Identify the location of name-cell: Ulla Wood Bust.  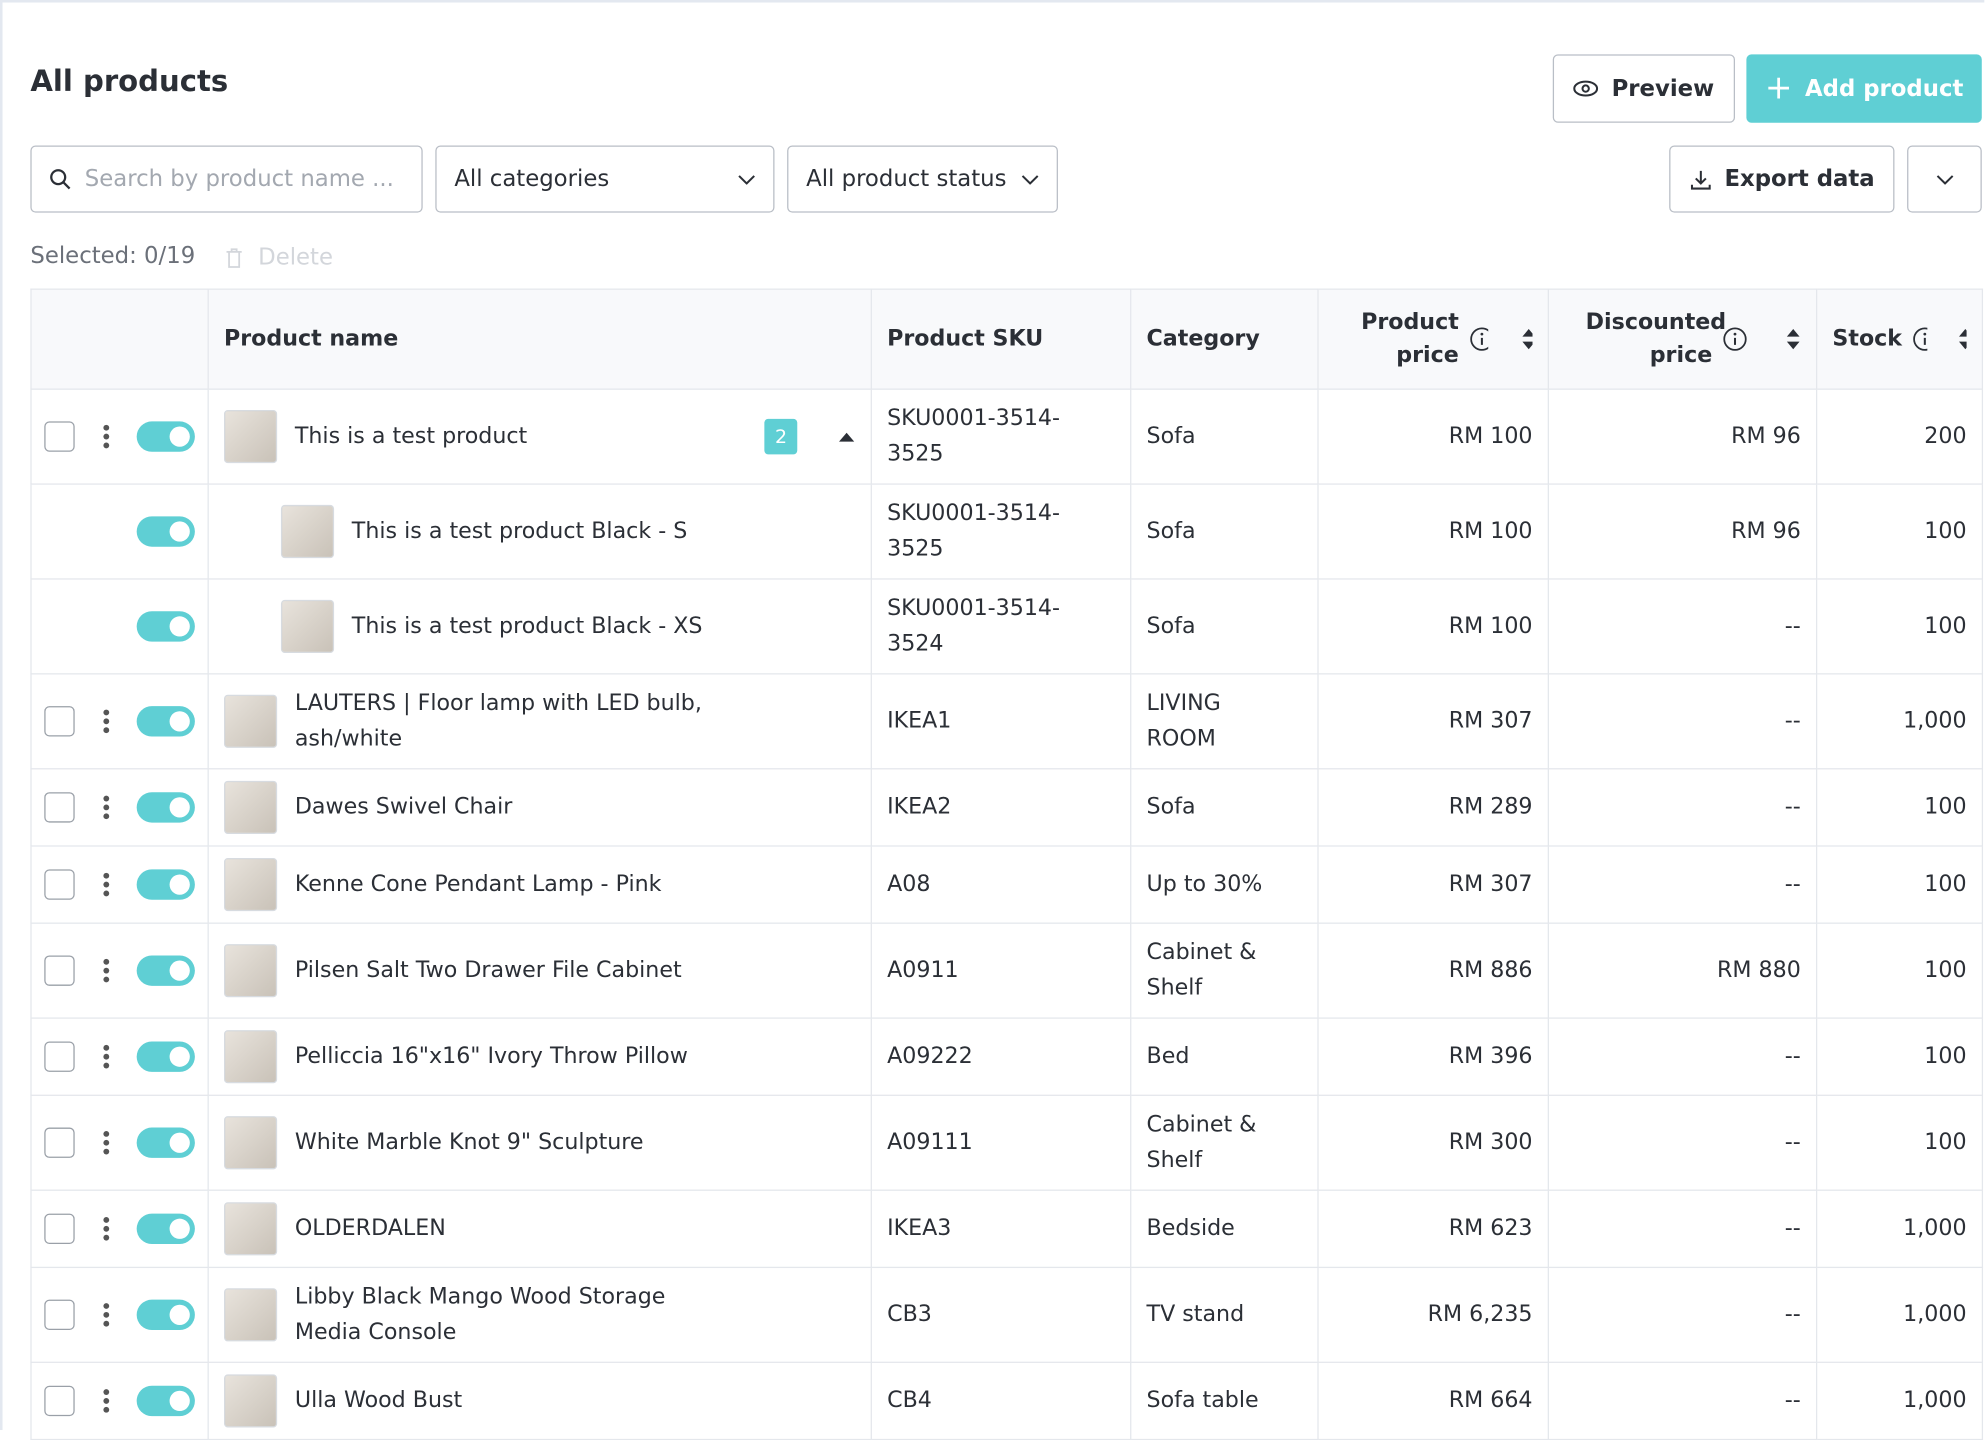
(539, 1400).